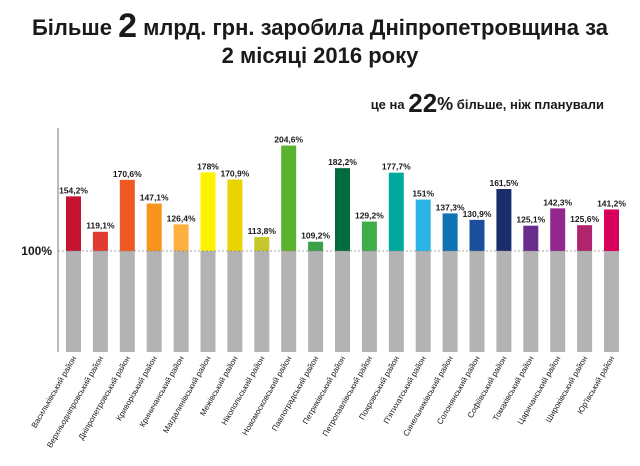 Image resolution: width=640 pixels, height=466 pixels. I want to click on bar-value-label: 109,2%, so click(315, 236).